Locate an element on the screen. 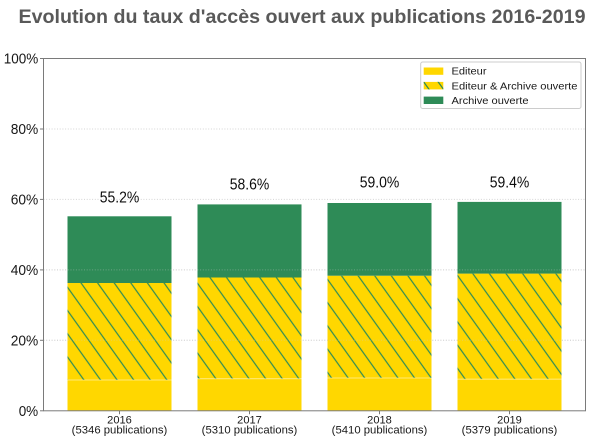  svg-text: 20% is located at coordinates (25, 341).